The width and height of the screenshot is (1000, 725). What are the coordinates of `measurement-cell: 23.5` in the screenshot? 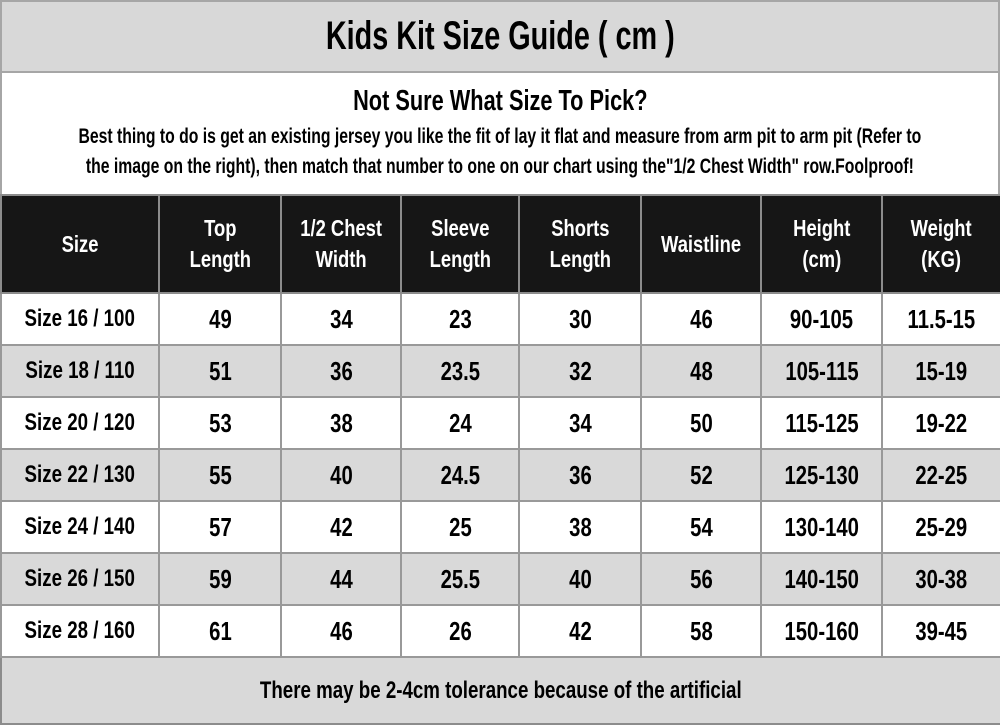 It's located at (460, 371).